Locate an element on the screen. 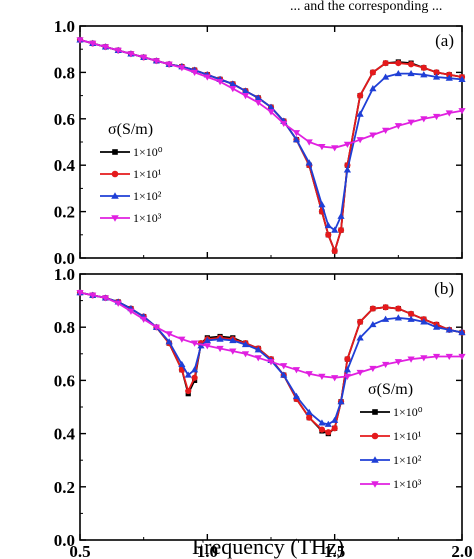 The height and width of the screenshot is (559, 474). panel-label: (a) is located at coordinates (444, 40).